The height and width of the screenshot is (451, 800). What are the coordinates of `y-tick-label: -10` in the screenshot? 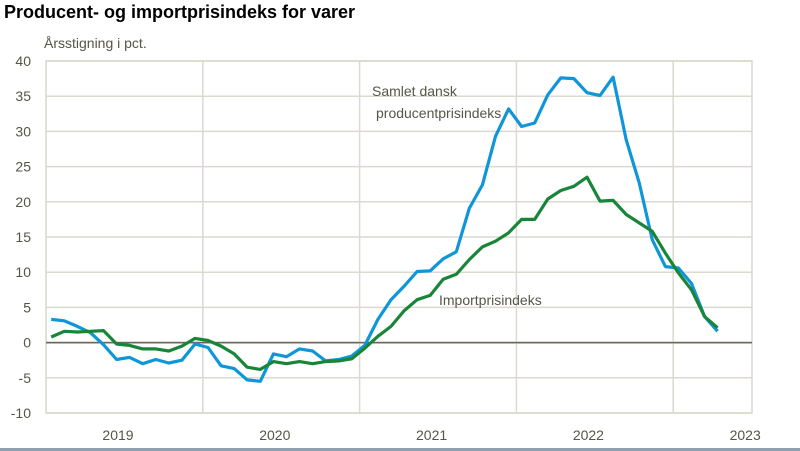 It's located at (21, 413).